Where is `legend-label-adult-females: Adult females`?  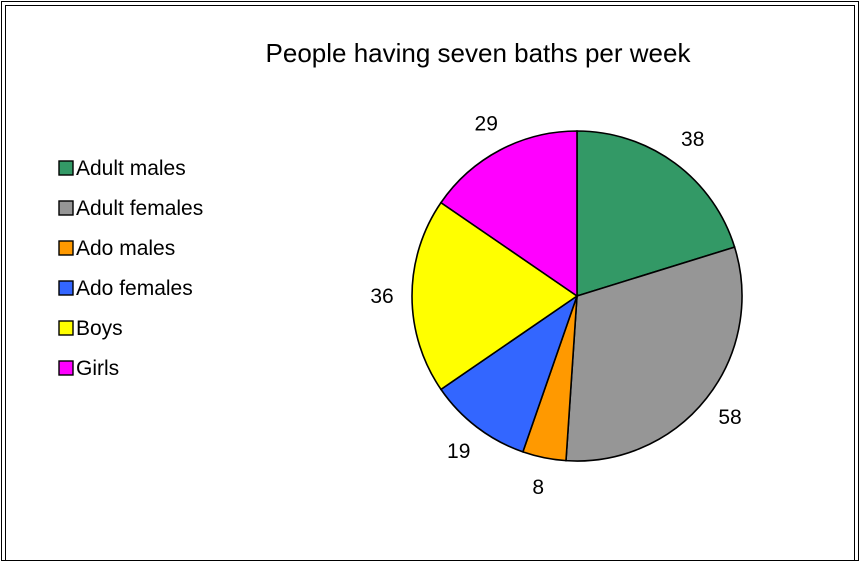
legend-label-adult-females: Adult females is located at coordinates (139, 208).